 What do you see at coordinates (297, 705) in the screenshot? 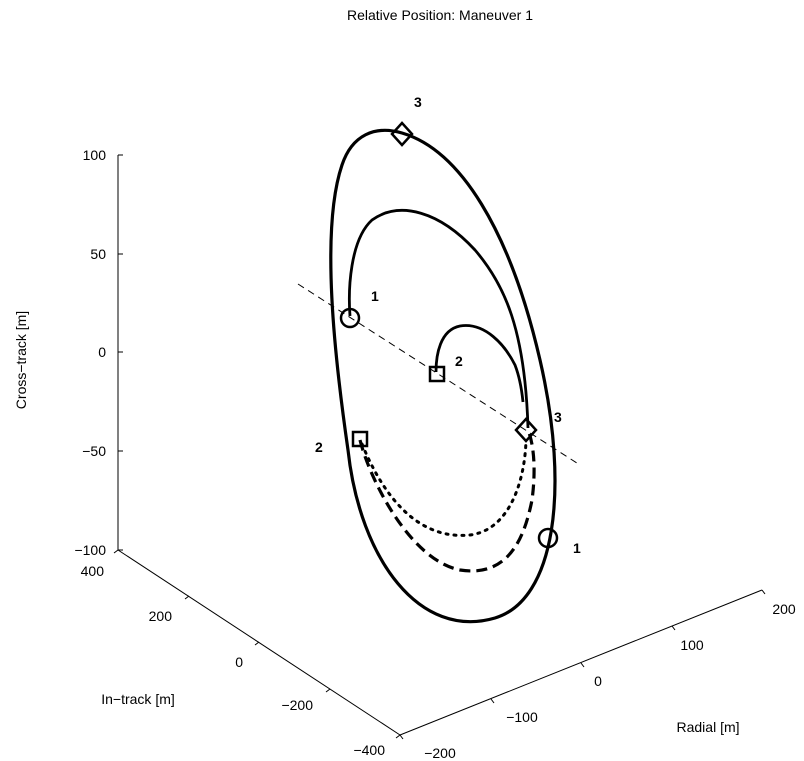
I see `y-tick-label: −200` at bounding box center [297, 705].